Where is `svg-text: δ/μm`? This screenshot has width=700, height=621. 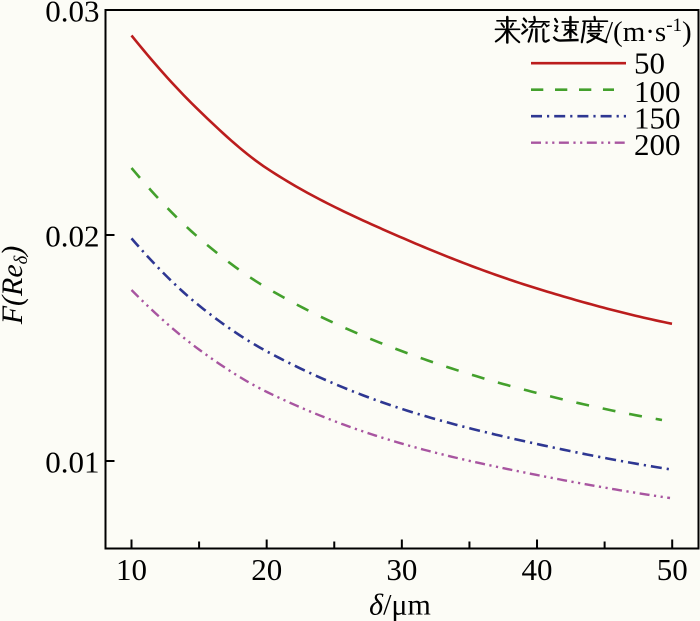 svg-text: δ/μm is located at coordinates (400, 605).